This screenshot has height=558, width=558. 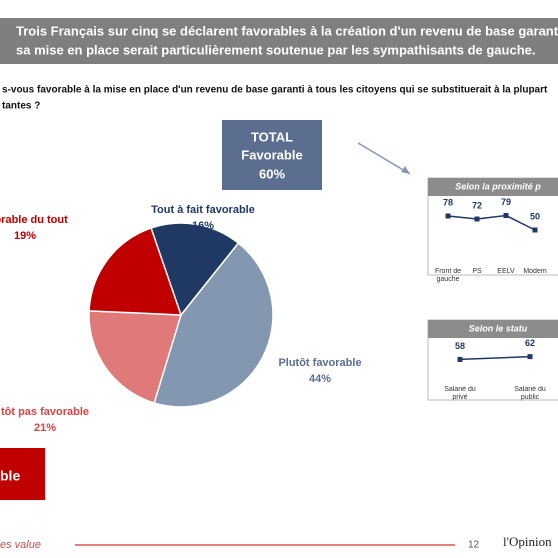 What do you see at coordinates (45, 428) in the screenshot?
I see `pie-value-label: 21%` at bounding box center [45, 428].